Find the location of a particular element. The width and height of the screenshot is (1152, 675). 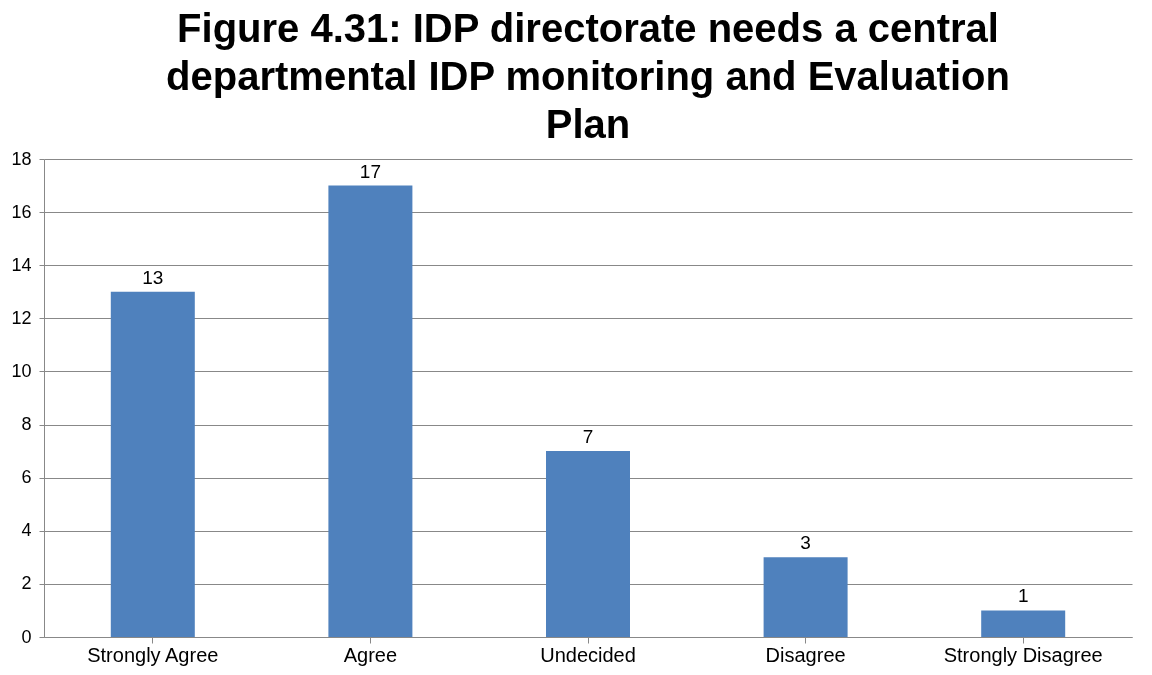

data-label: 1 is located at coordinates (1023, 596).